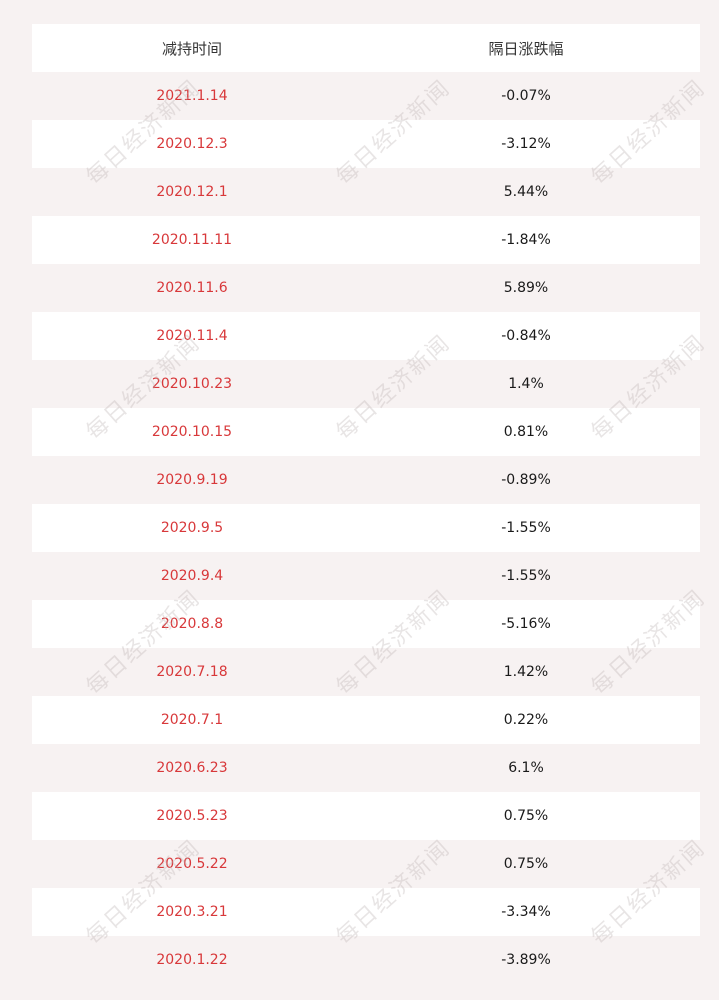 The image size is (719, 1000). What do you see at coordinates (526, 432) in the screenshot?
I see `row-change: 0.81%` at bounding box center [526, 432].